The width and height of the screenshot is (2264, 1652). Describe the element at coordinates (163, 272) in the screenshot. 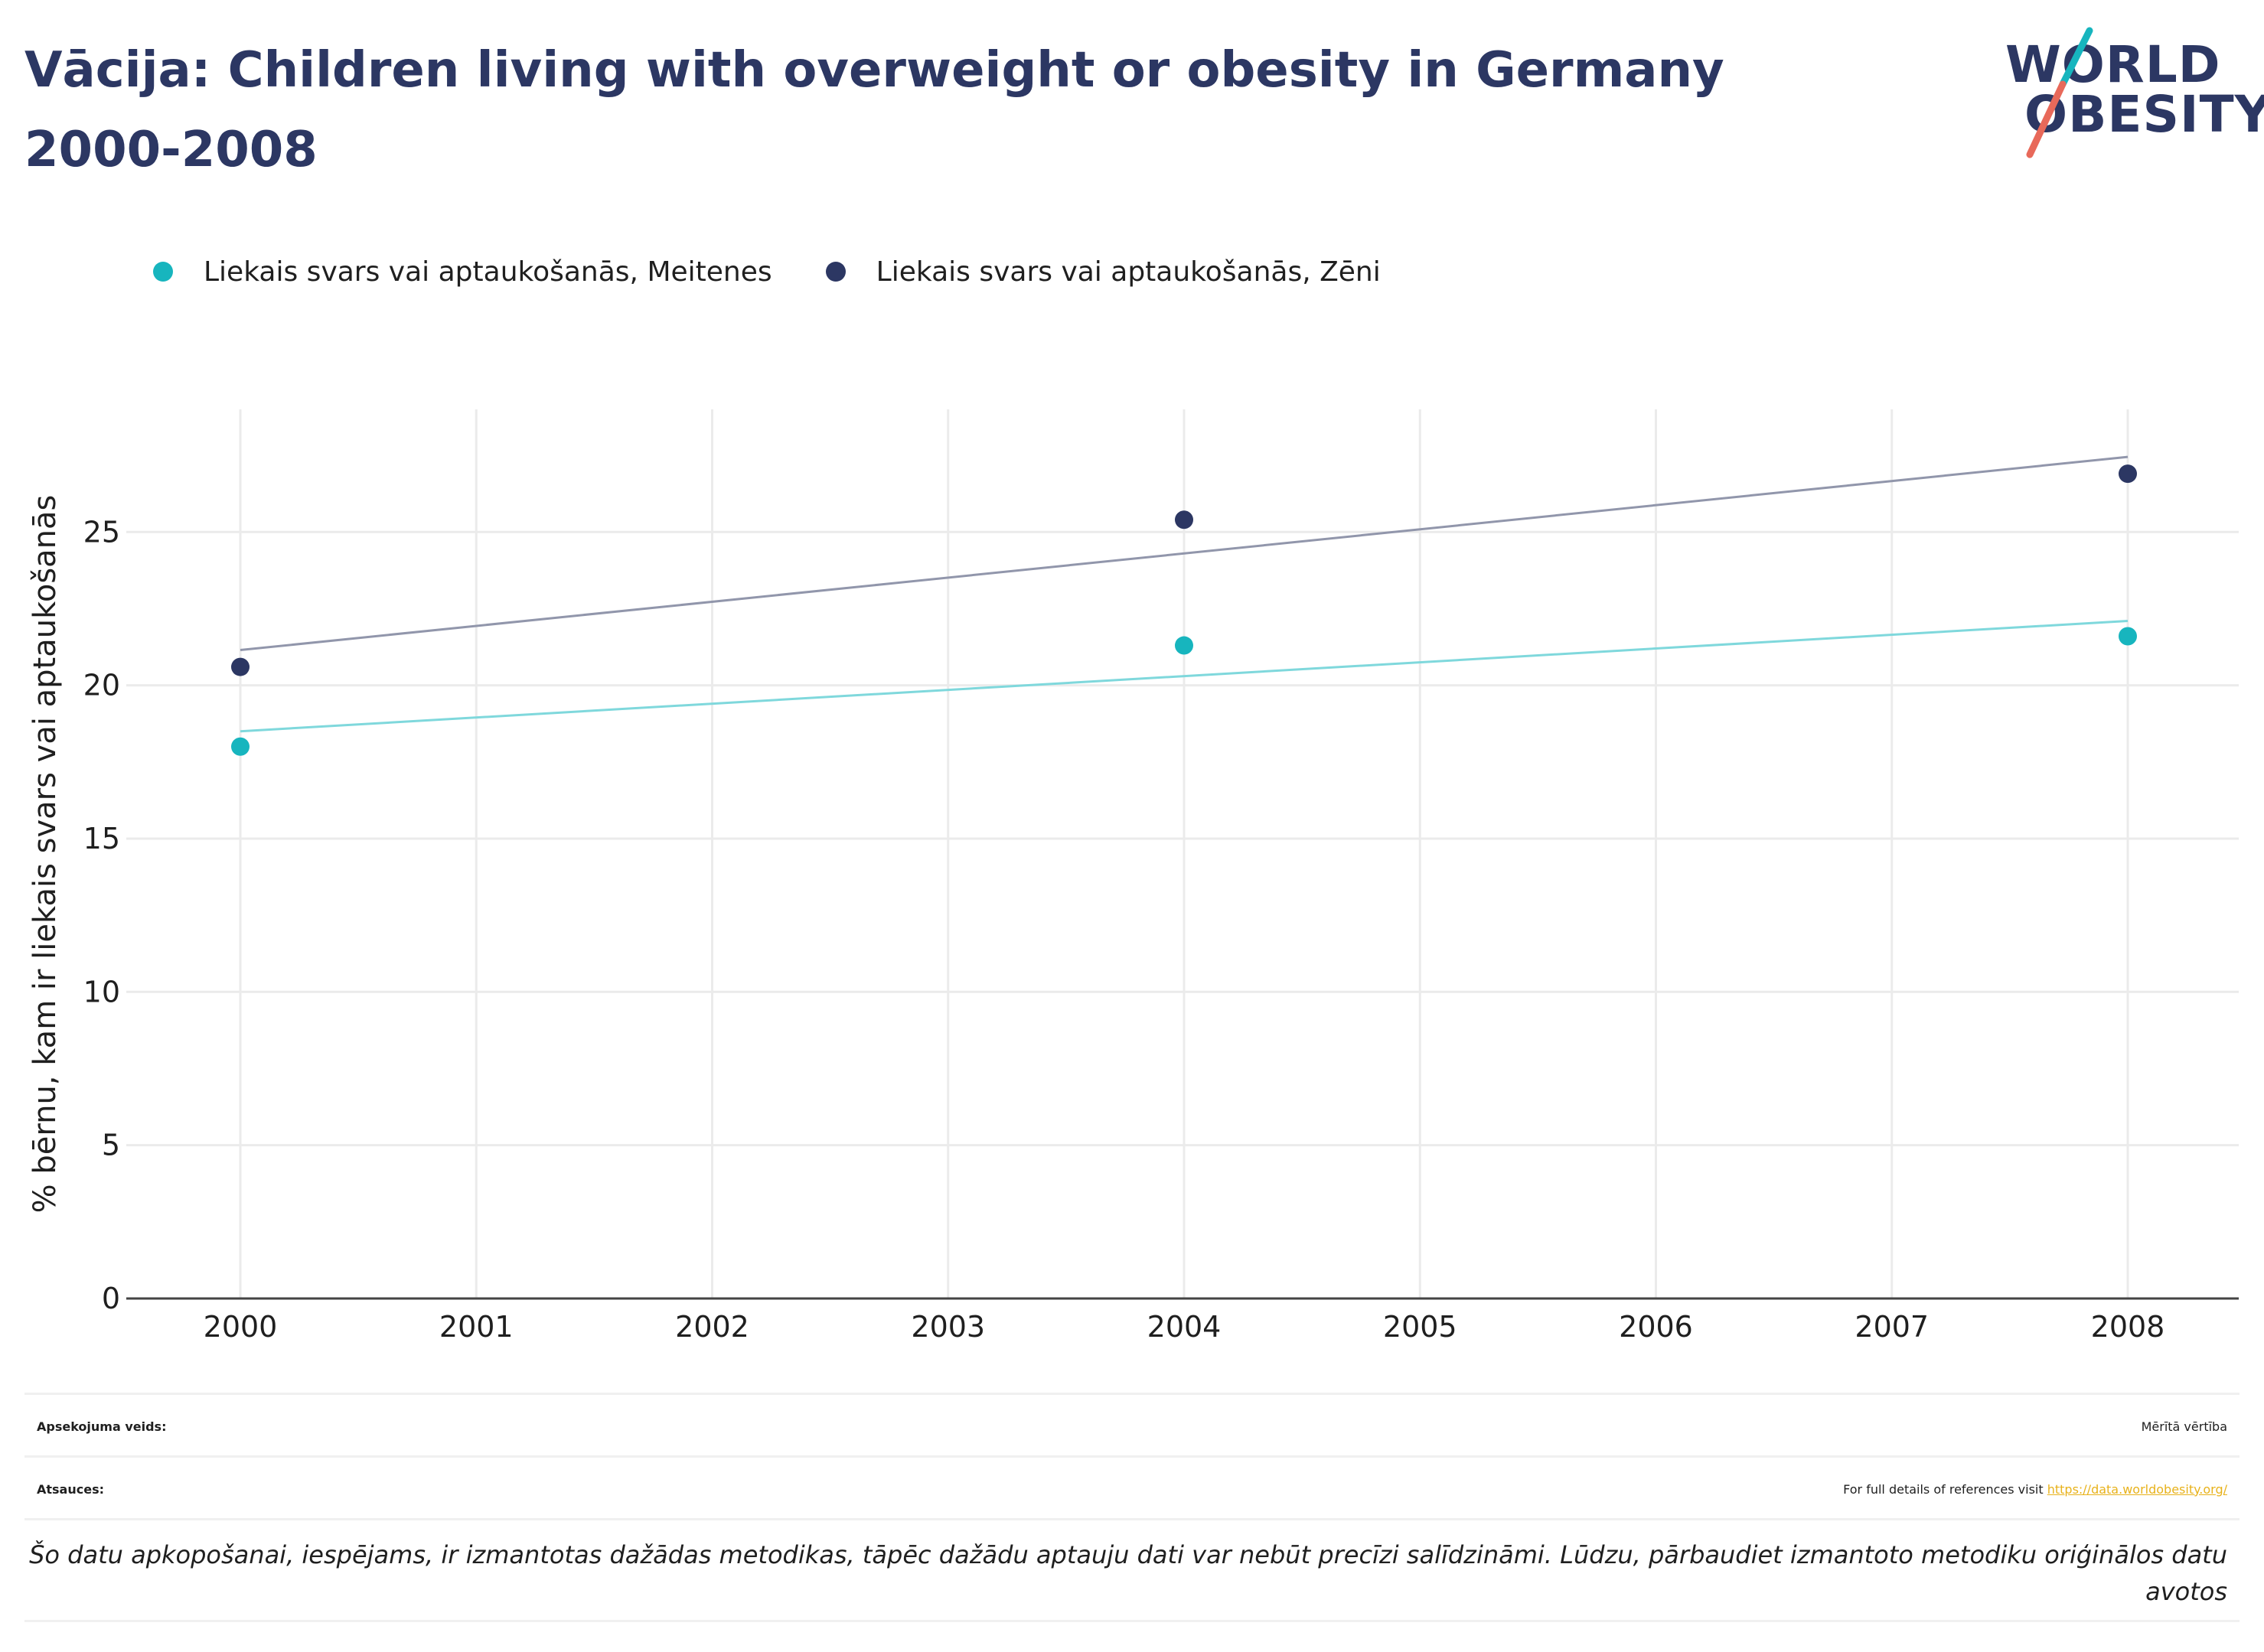

I see `legend-dot-girls` at that location.